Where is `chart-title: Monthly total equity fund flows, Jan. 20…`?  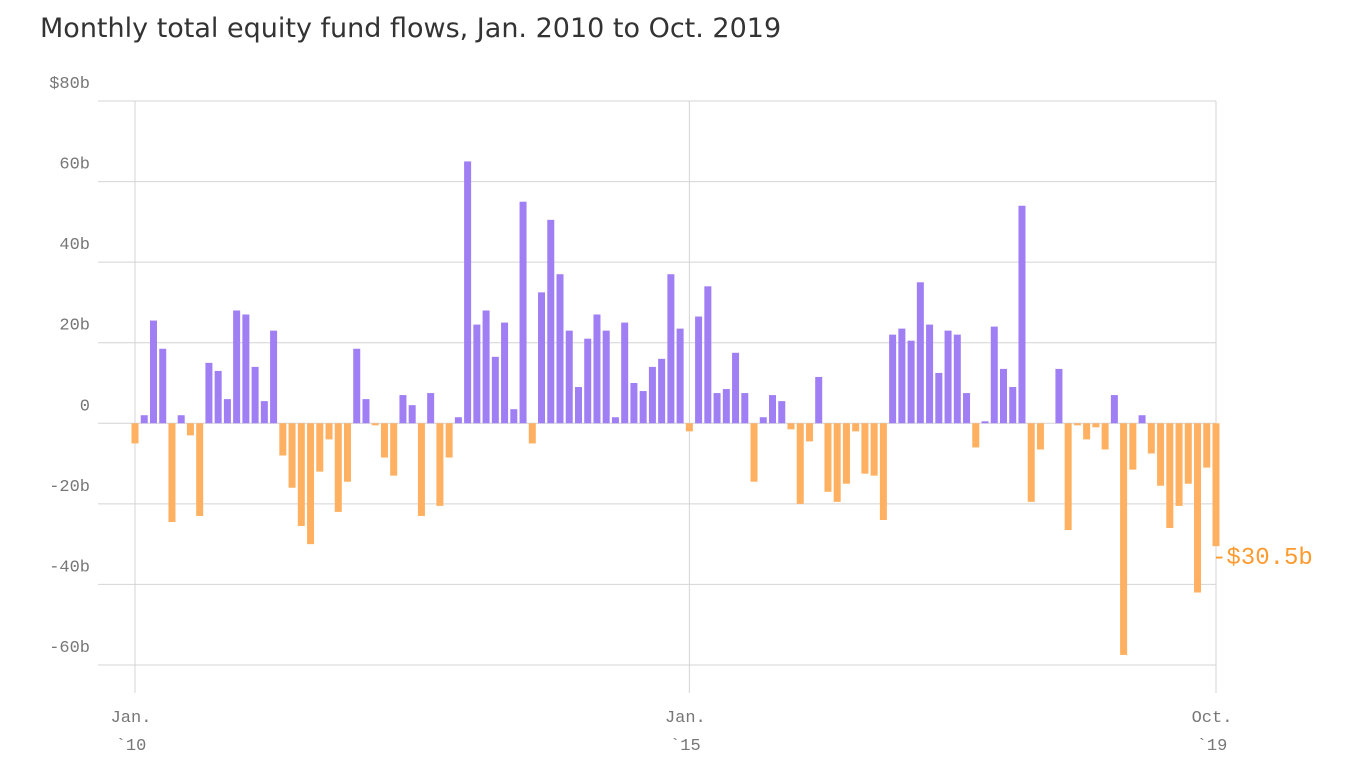 chart-title: Monthly total equity fund flows, Jan. 20… is located at coordinates (410, 28).